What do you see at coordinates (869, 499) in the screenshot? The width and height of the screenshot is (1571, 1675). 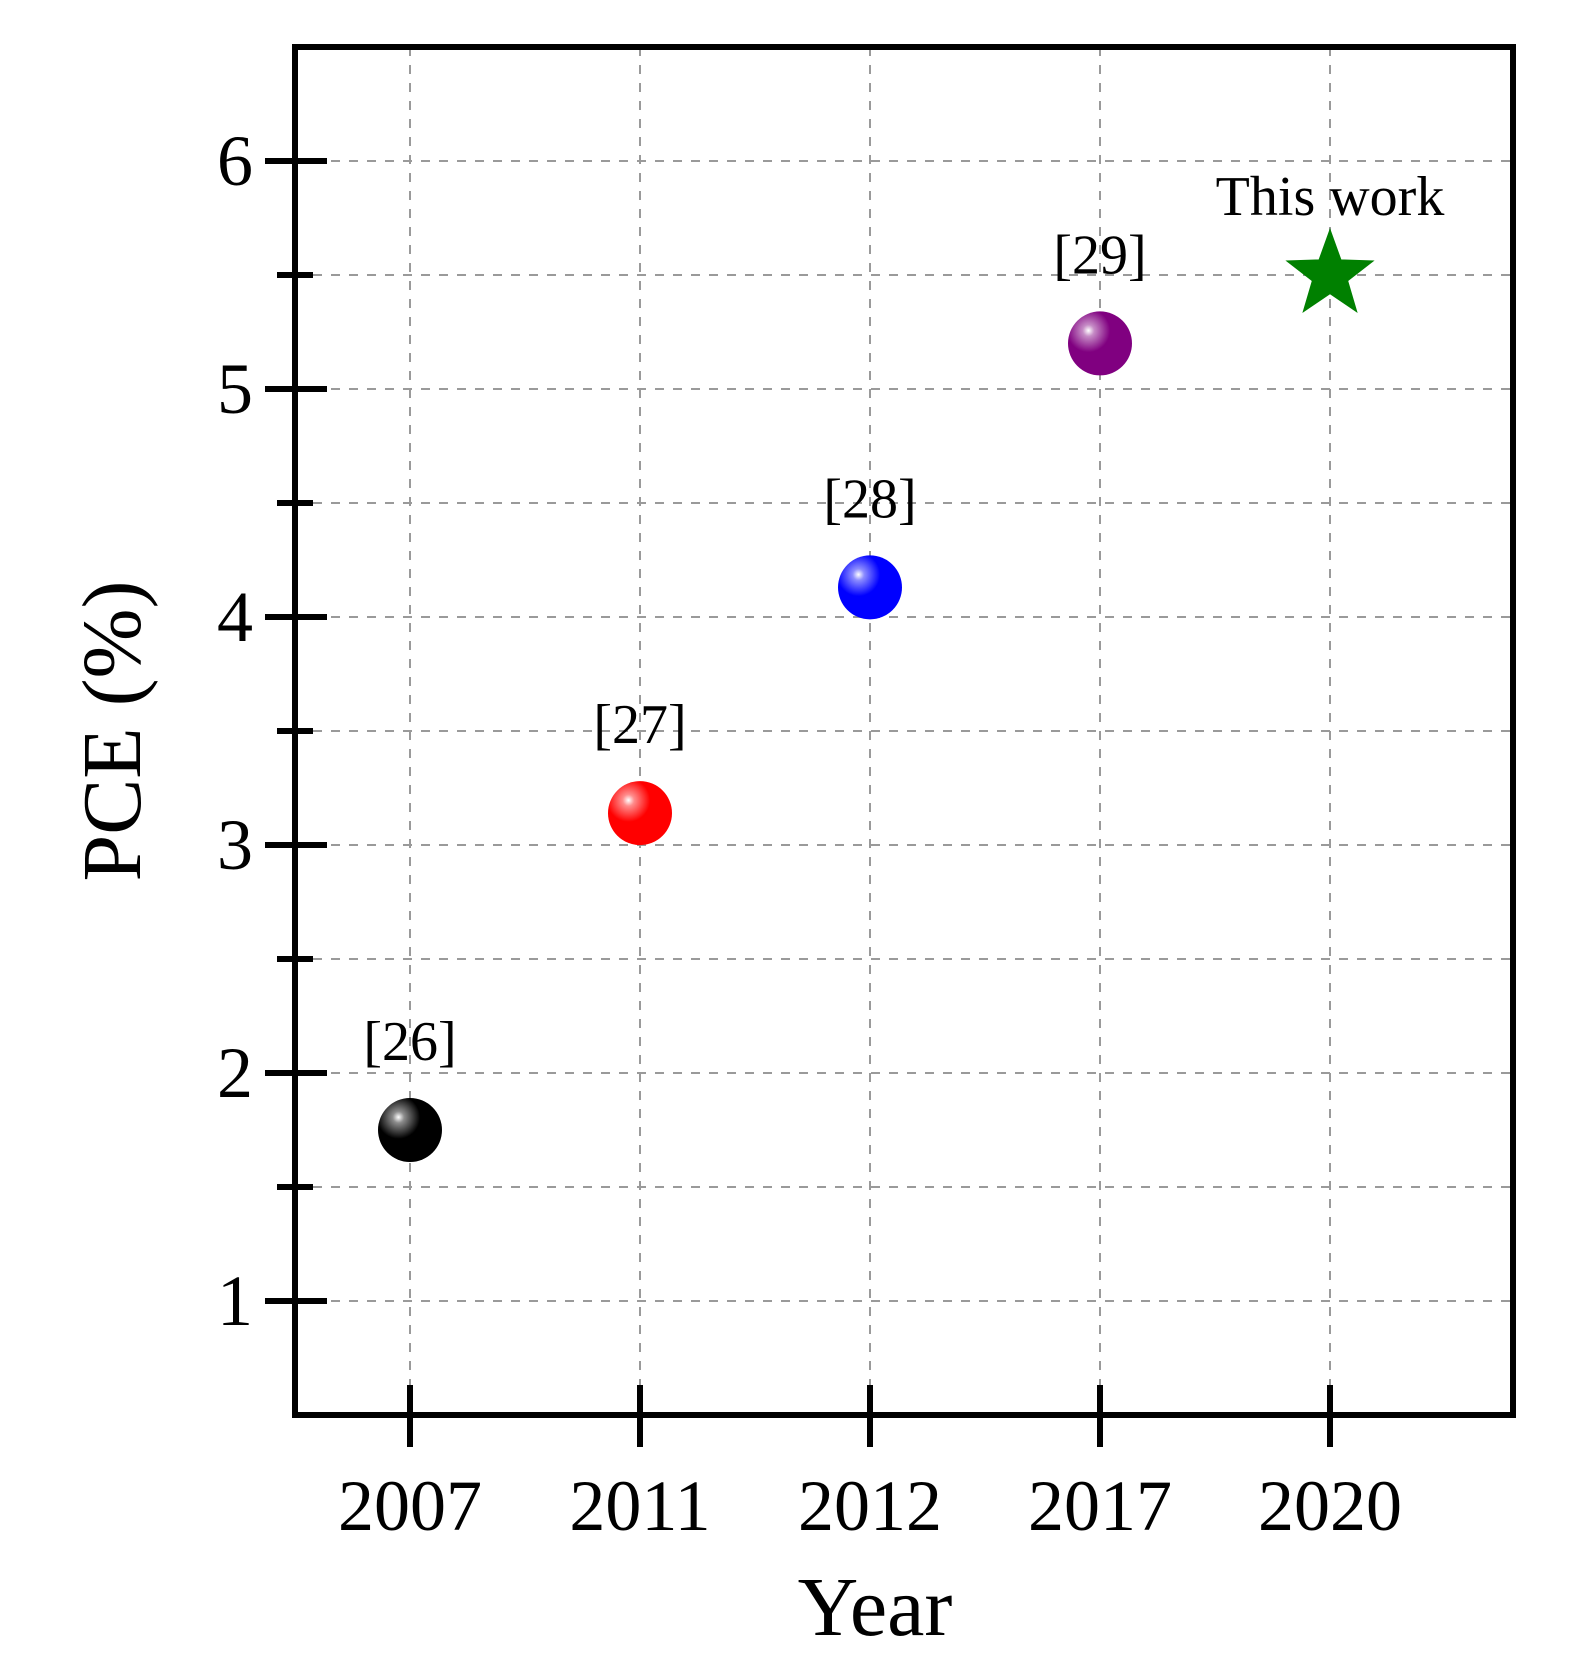 I see `point-label: [28]` at bounding box center [869, 499].